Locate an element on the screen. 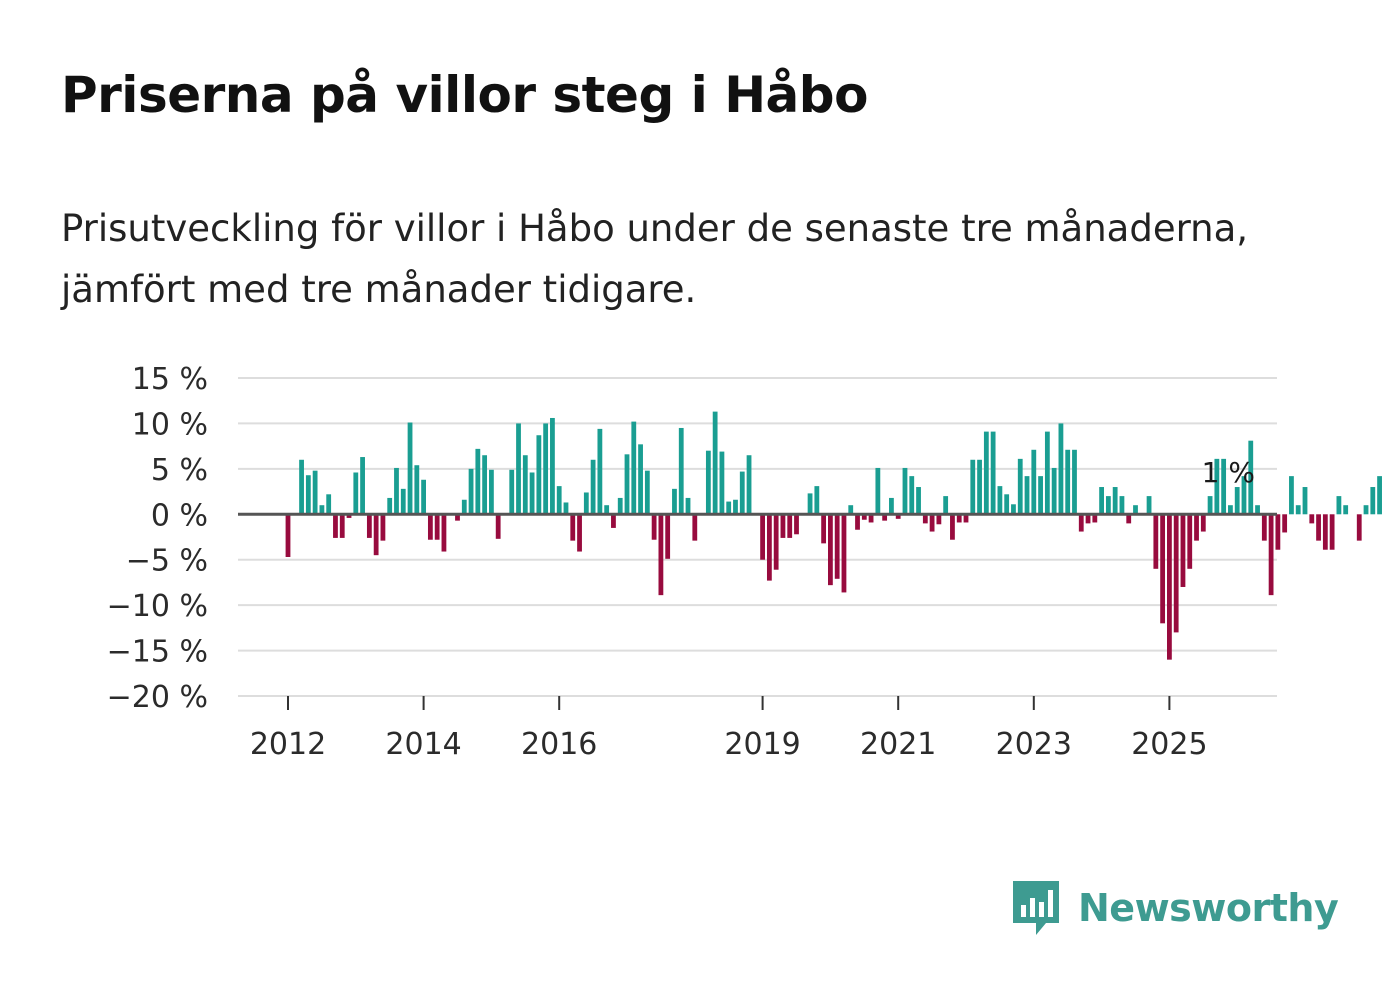 The width and height of the screenshot is (1382, 999). brand: Newsworthy is located at coordinates (1174, 908).